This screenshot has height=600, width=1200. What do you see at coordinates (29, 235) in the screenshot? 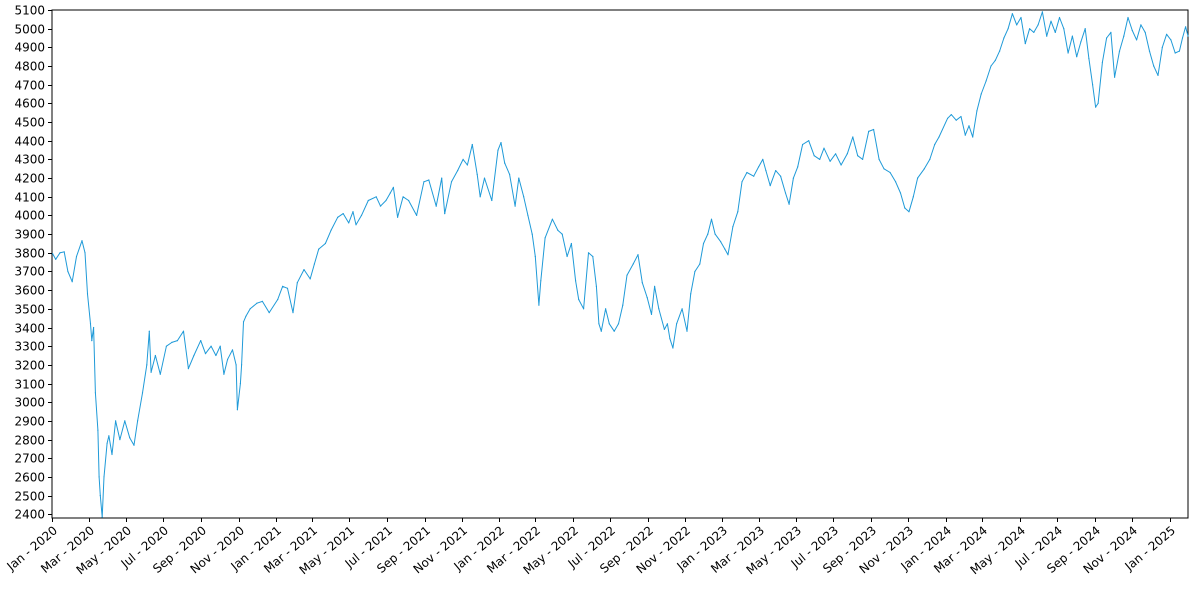
I see `y-tick-label: 3900` at bounding box center [29, 235].